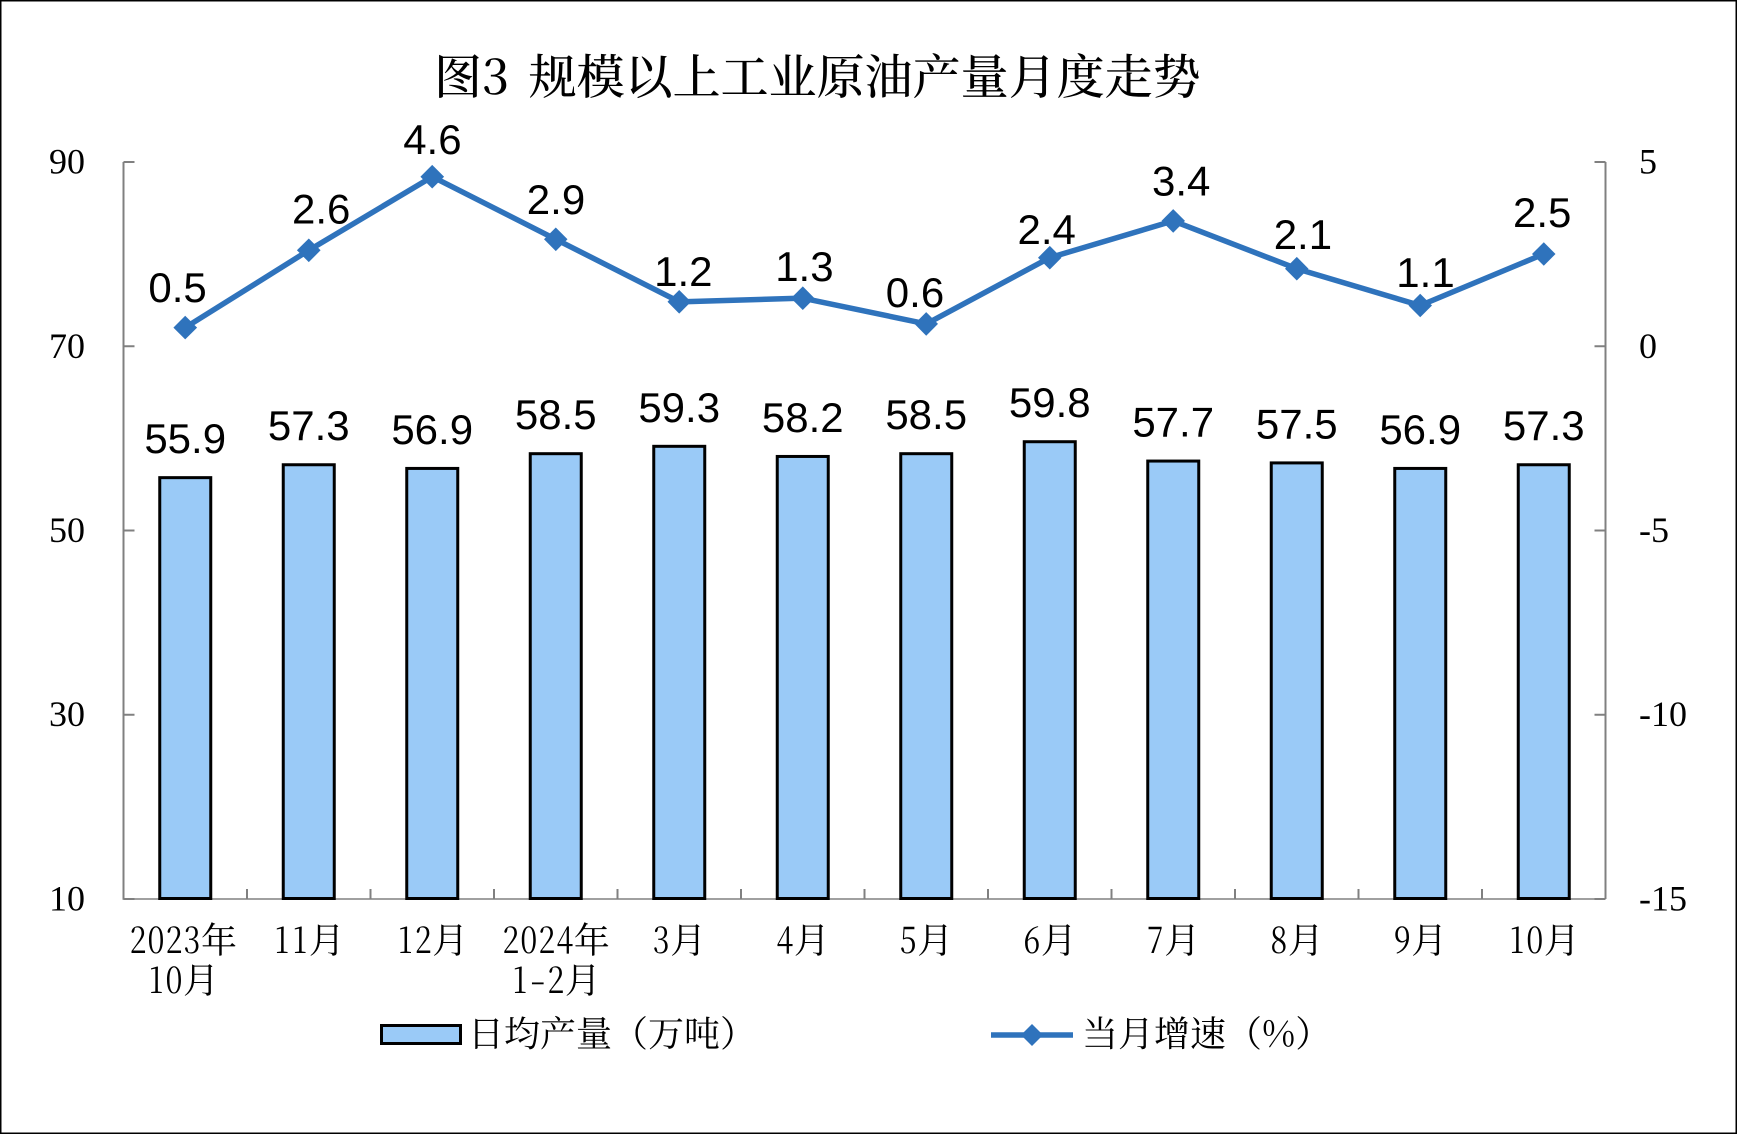  Describe the element at coordinates (1425, 272) in the screenshot. I see `svg-text: 1.1` at that location.